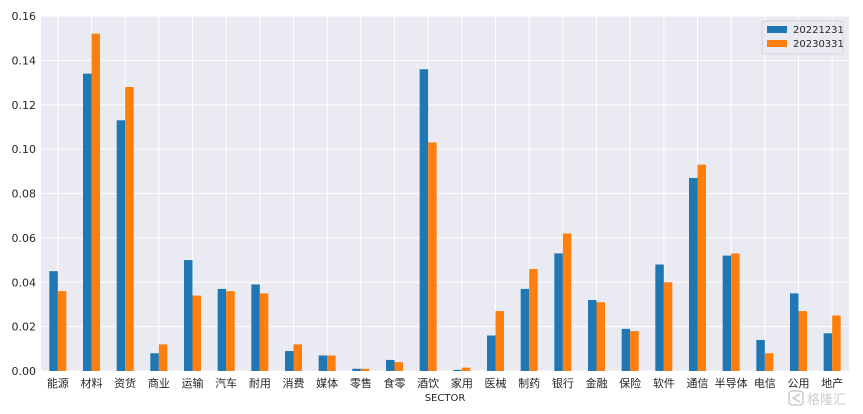 This screenshot has height=414, width=863. I want to click on x-tick-label: 半导体, so click(731, 383).